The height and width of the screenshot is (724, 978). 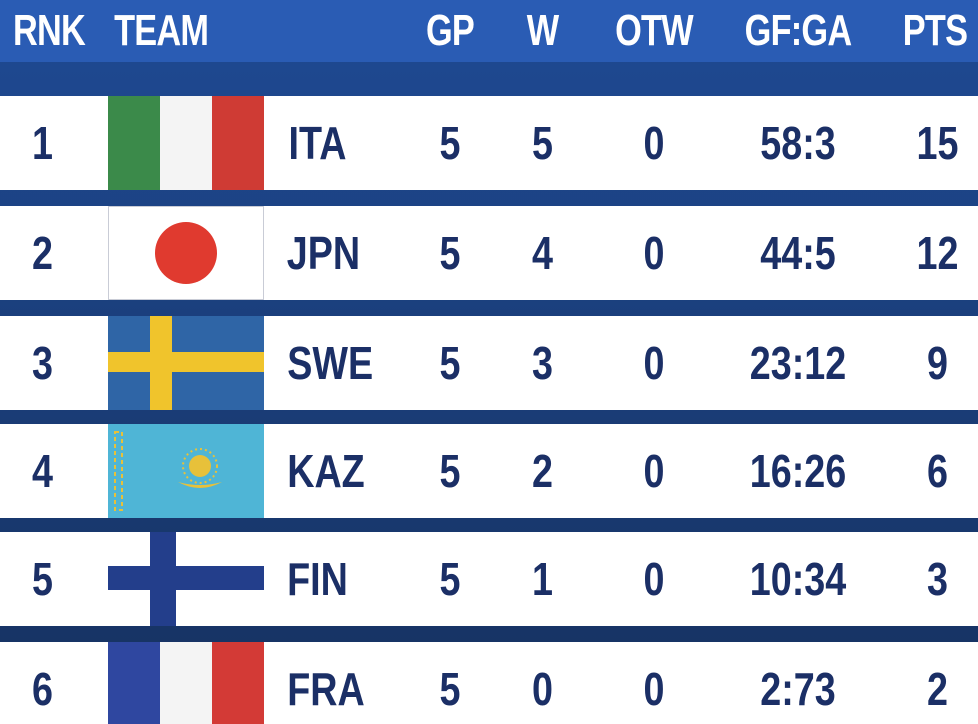 I want to click on table-row: 5 FIN 5 1 0 10:34 3, so click(x=489, y=579).